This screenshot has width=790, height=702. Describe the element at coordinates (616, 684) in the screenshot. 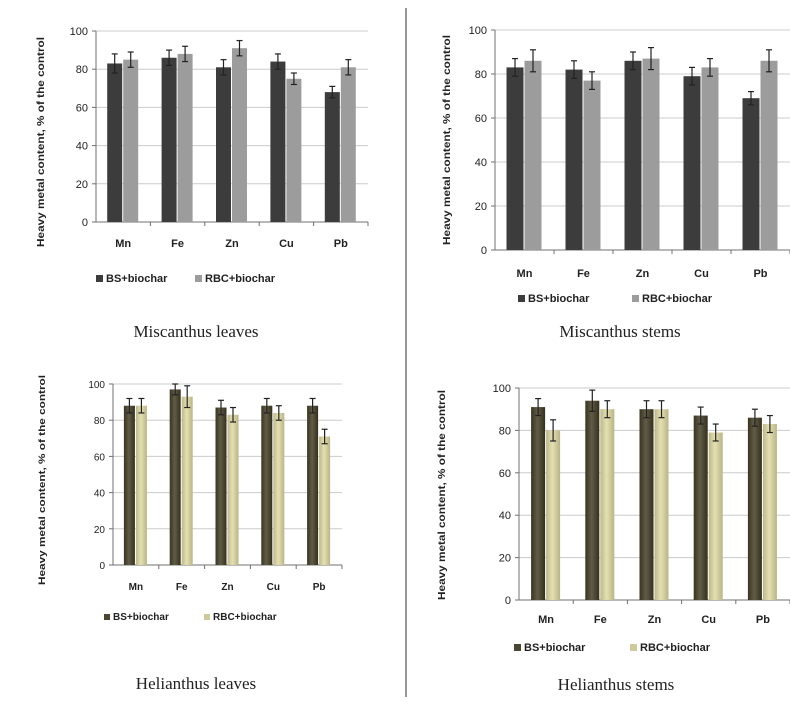

I see `panel-caption: Helianthus stems` at that location.